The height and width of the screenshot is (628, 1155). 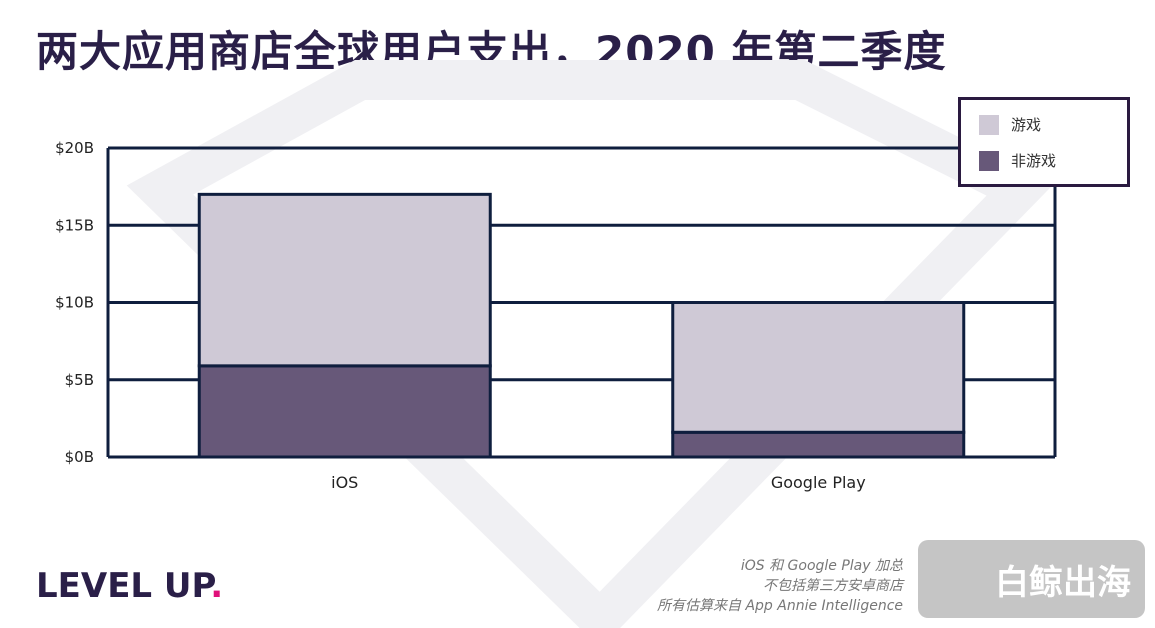 What do you see at coordinates (344, 482) in the screenshot?
I see `x-tick-label: iOS` at bounding box center [344, 482].